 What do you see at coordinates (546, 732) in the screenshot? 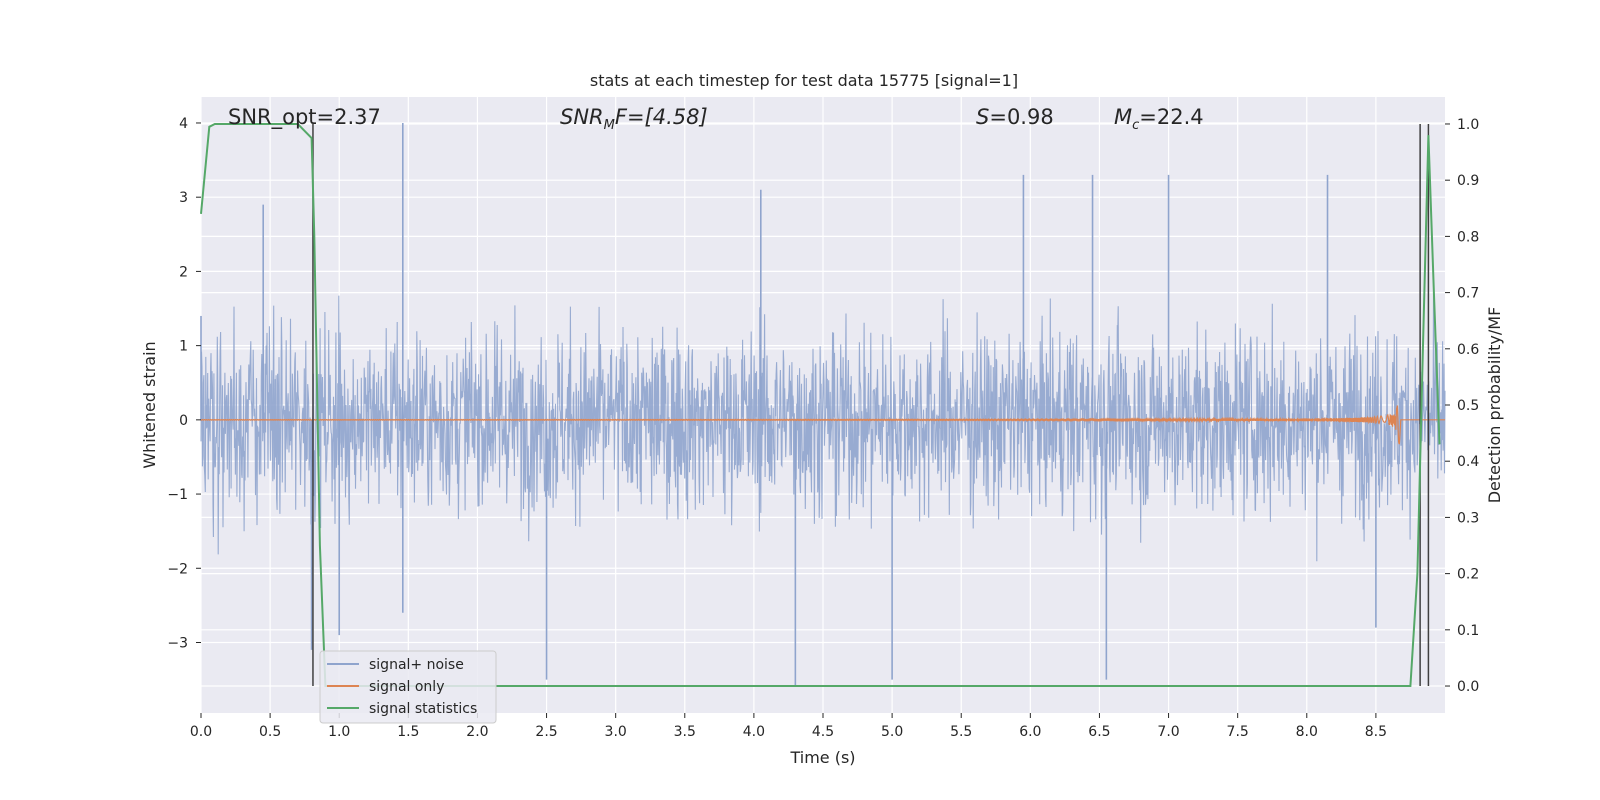
I see `x-tick-label: 2.5` at bounding box center [546, 732].